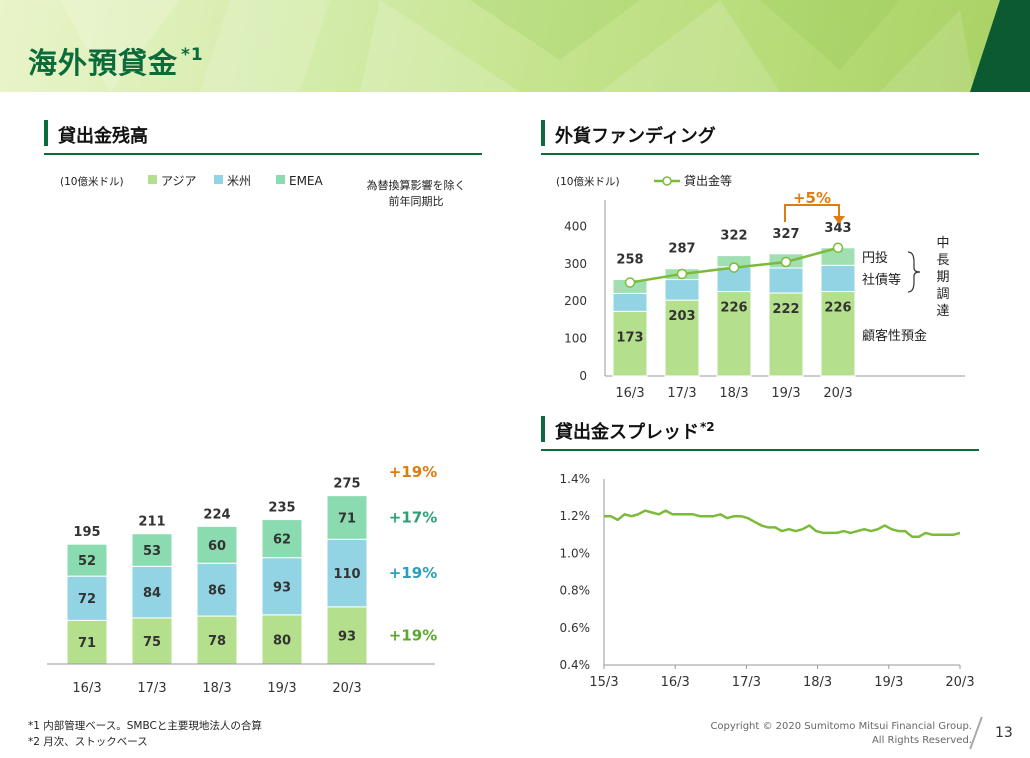 Image resolution: width=1030 pixels, height=758 pixels. Describe the element at coordinates (629, 260) in the screenshot. I see `bar-total-label: 258` at that location.